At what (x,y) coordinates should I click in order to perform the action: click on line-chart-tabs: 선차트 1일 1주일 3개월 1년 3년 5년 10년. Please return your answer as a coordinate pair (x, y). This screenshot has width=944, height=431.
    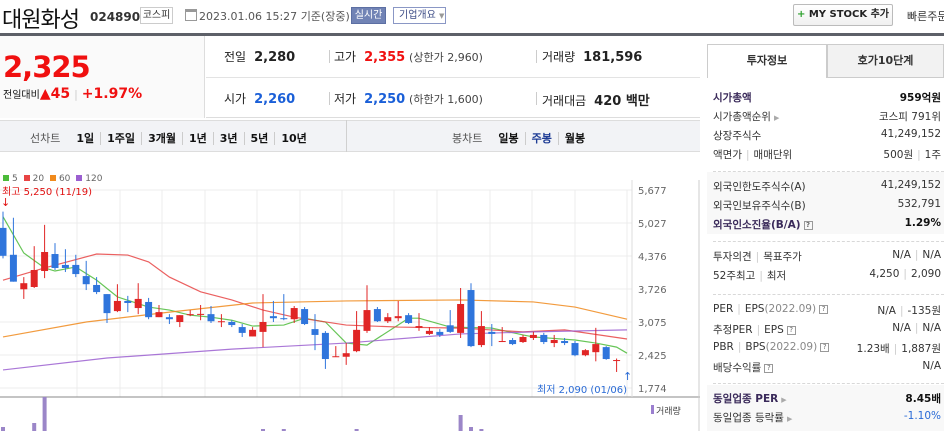
    Looking at the image, I should click on (171, 138).